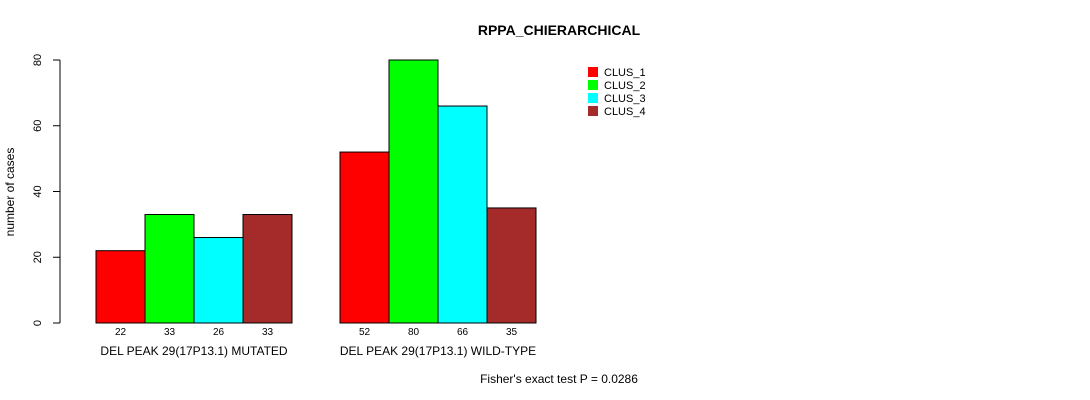 This screenshot has height=400, width=1090. I want to click on legend-label: CLUS_4, so click(625, 112).